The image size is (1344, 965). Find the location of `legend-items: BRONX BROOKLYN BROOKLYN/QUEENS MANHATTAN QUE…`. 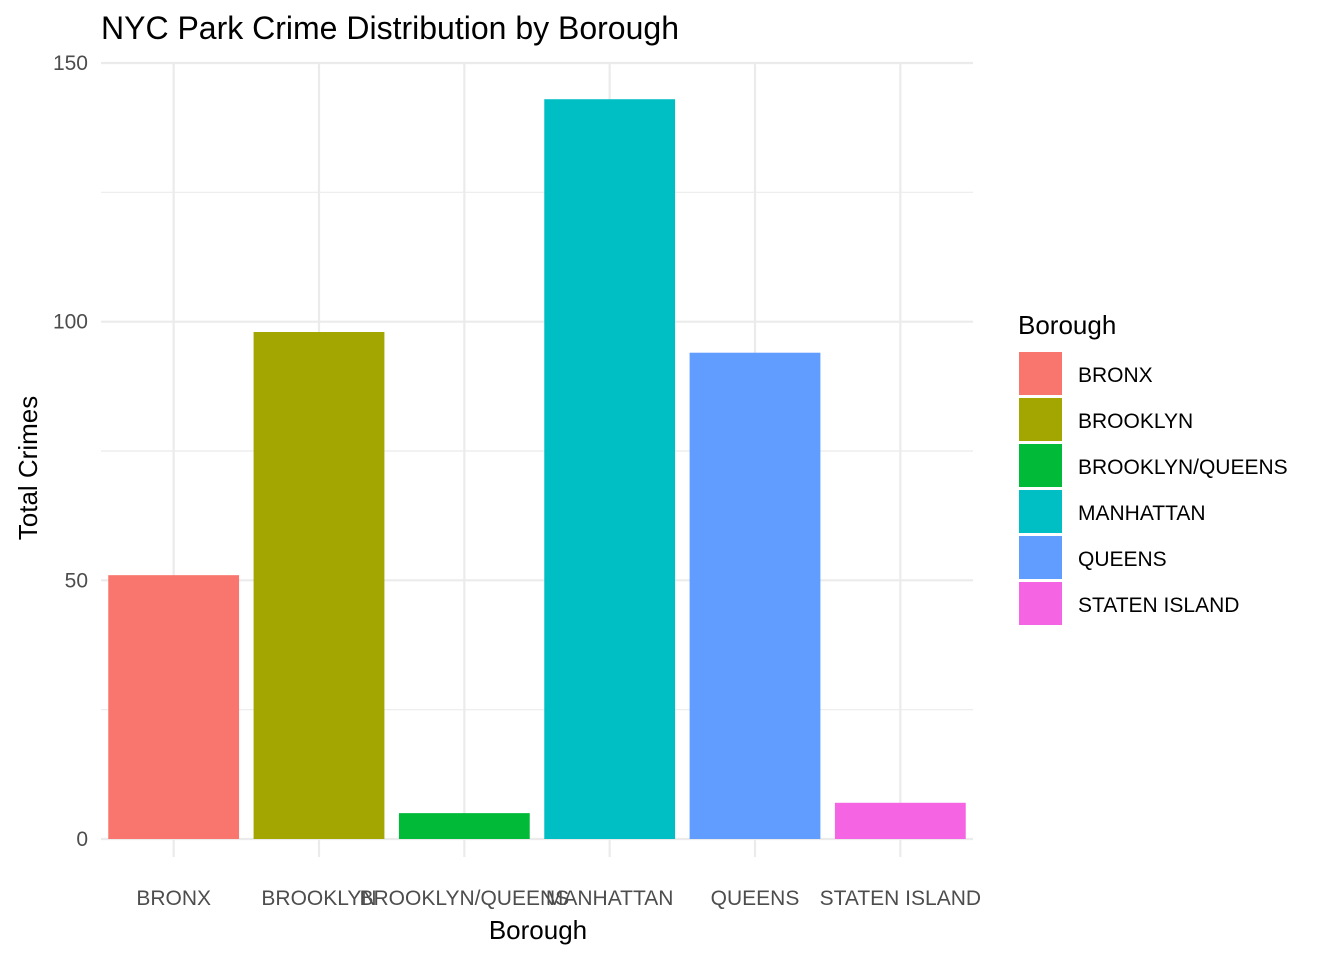

legend-items: BRONX BROOKLYN BROOKLYN/QUEENS MANHATTAN QUE… is located at coordinates (1153, 488).